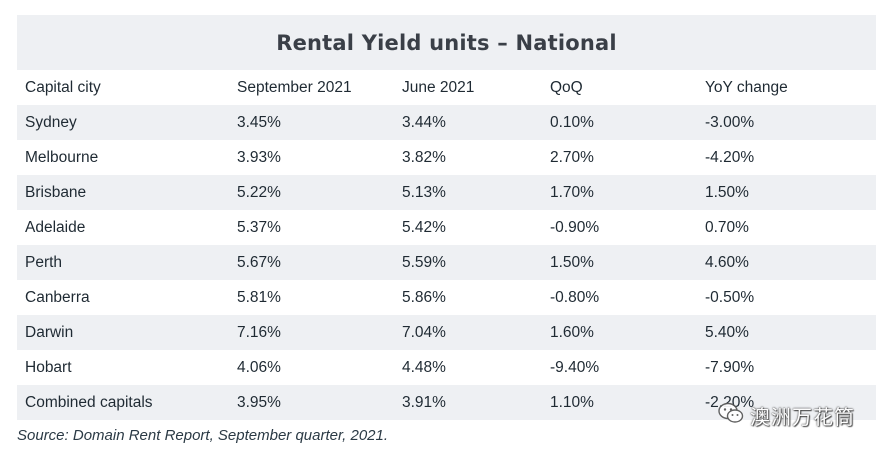  Describe the element at coordinates (730, 122) in the screenshot. I see `yoy-value-cell: -3.00%` at that location.